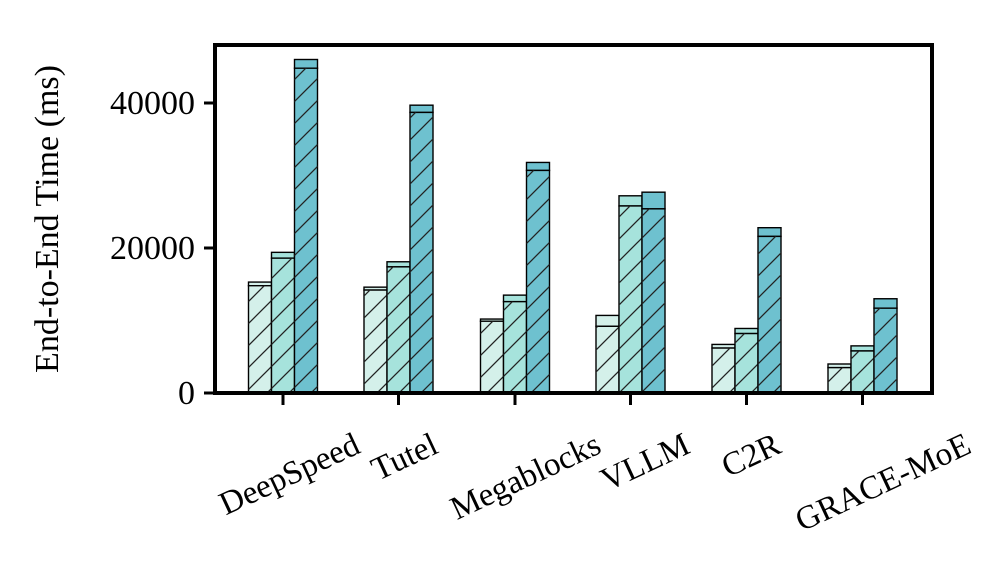 This screenshot has width=997, height=573. What do you see at coordinates (152, 103) in the screenshot?
I see `y-tick-label: 40000` at bounding box center [152, 103].